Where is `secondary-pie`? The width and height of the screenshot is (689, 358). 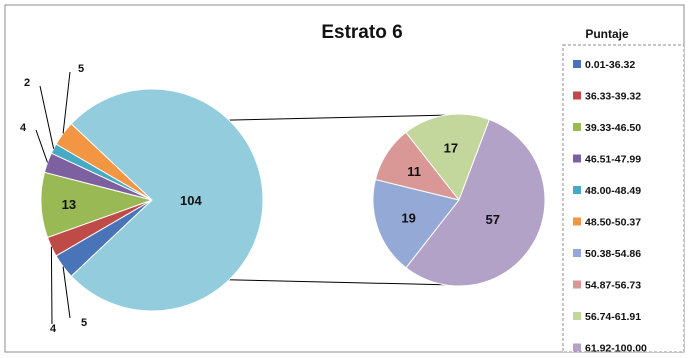
secondary-pie is located at coordinates (459, 200).